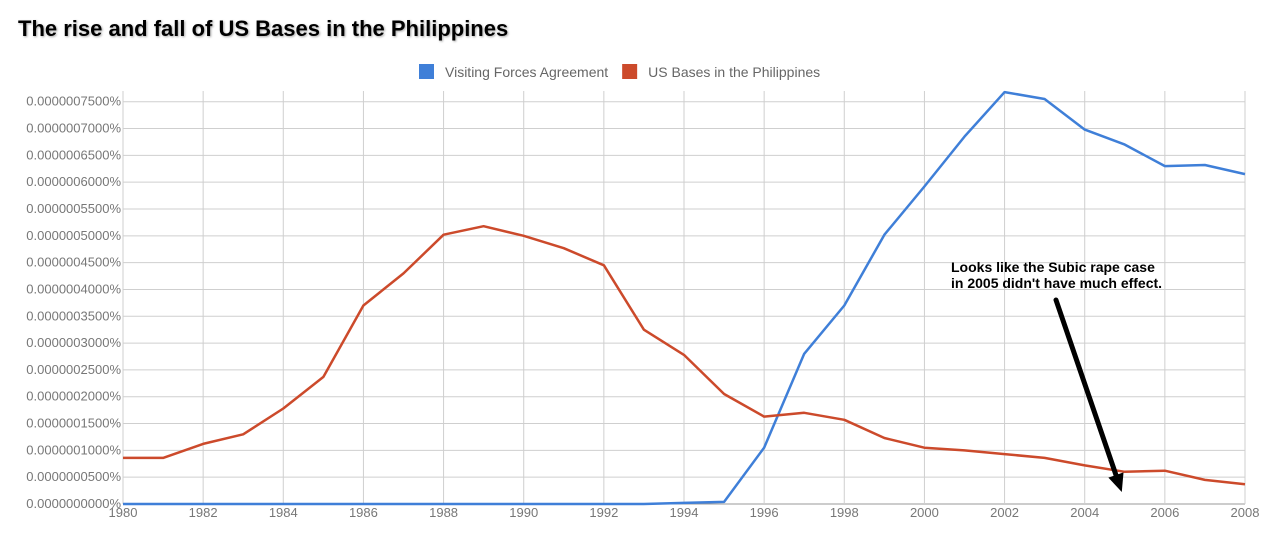 This screenshot has height=555, width=1280. Describe the element at coordinates (734, 72) in the screenshot. I see `legend-label-2: US Bases in the Philippines` at that location.